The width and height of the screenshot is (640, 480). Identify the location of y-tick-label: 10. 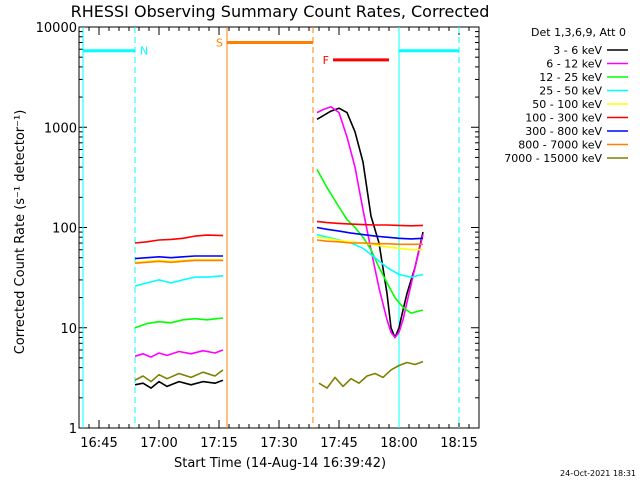
(68, 329).